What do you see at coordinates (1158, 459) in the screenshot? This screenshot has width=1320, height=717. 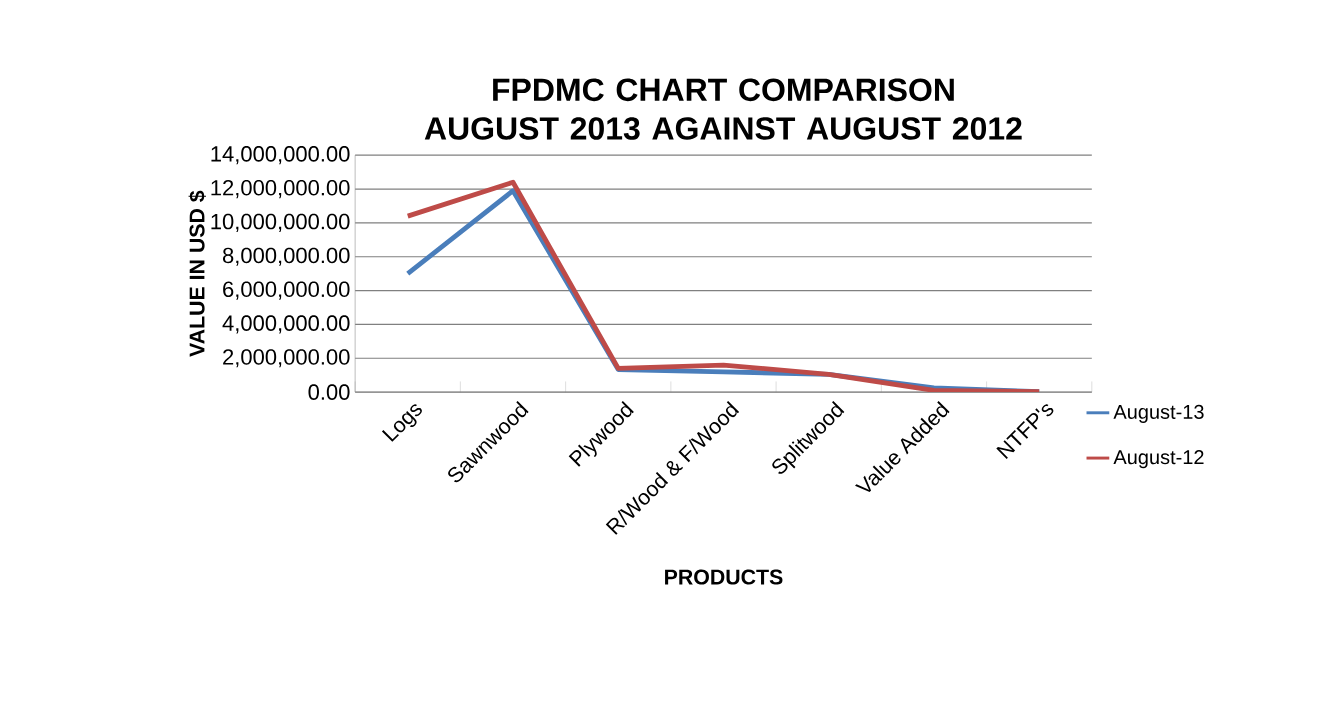 I see `legend-label: August-12` at bounding box center [1158, 459].